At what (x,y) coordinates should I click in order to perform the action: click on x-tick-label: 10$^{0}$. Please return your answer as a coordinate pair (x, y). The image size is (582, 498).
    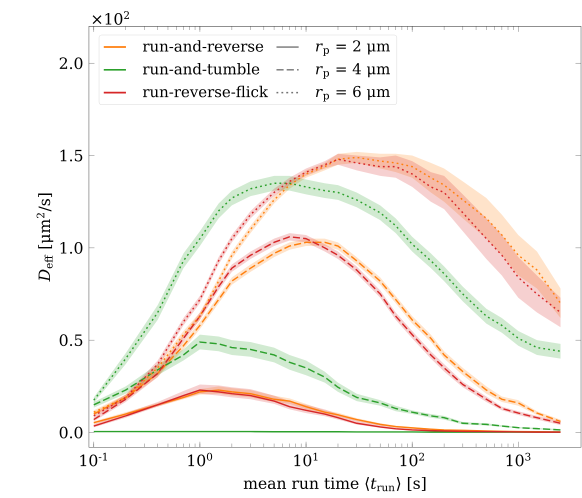
    Looking at the image, I should click on (200, 459).